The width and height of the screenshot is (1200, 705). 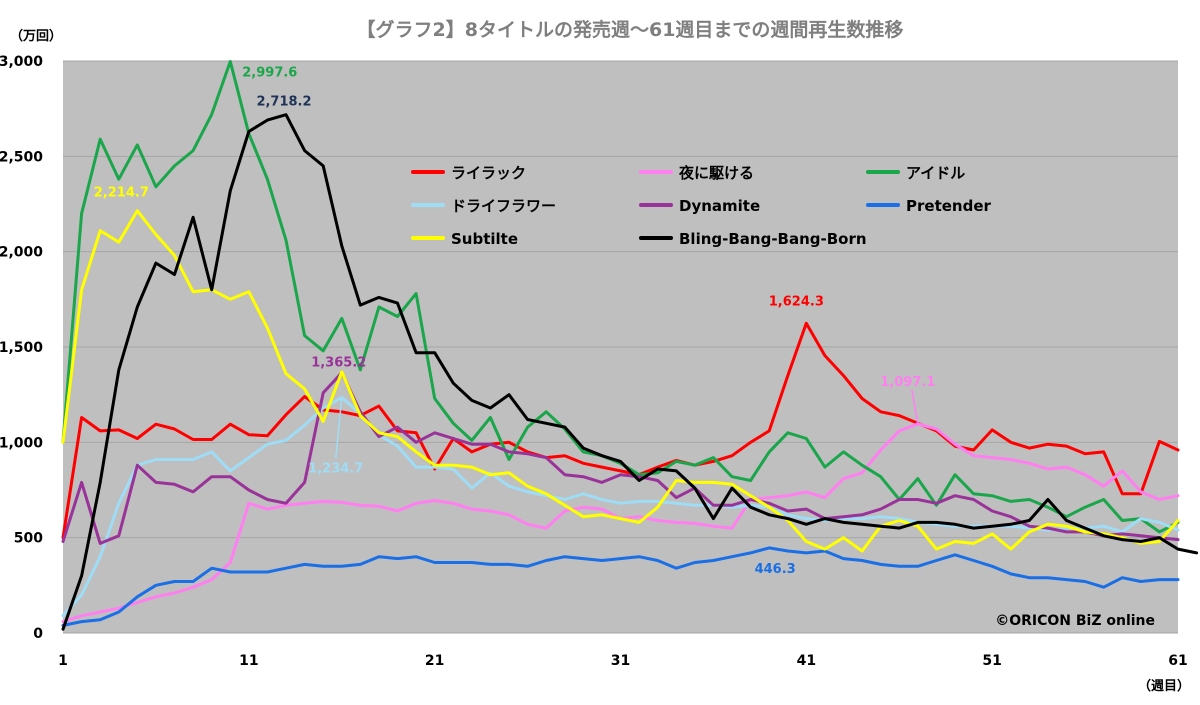 What do you see at coordinates (775, 569) in the screenshot?
I see `peak-label-6: 446.3` at bounding box center [775, 569].